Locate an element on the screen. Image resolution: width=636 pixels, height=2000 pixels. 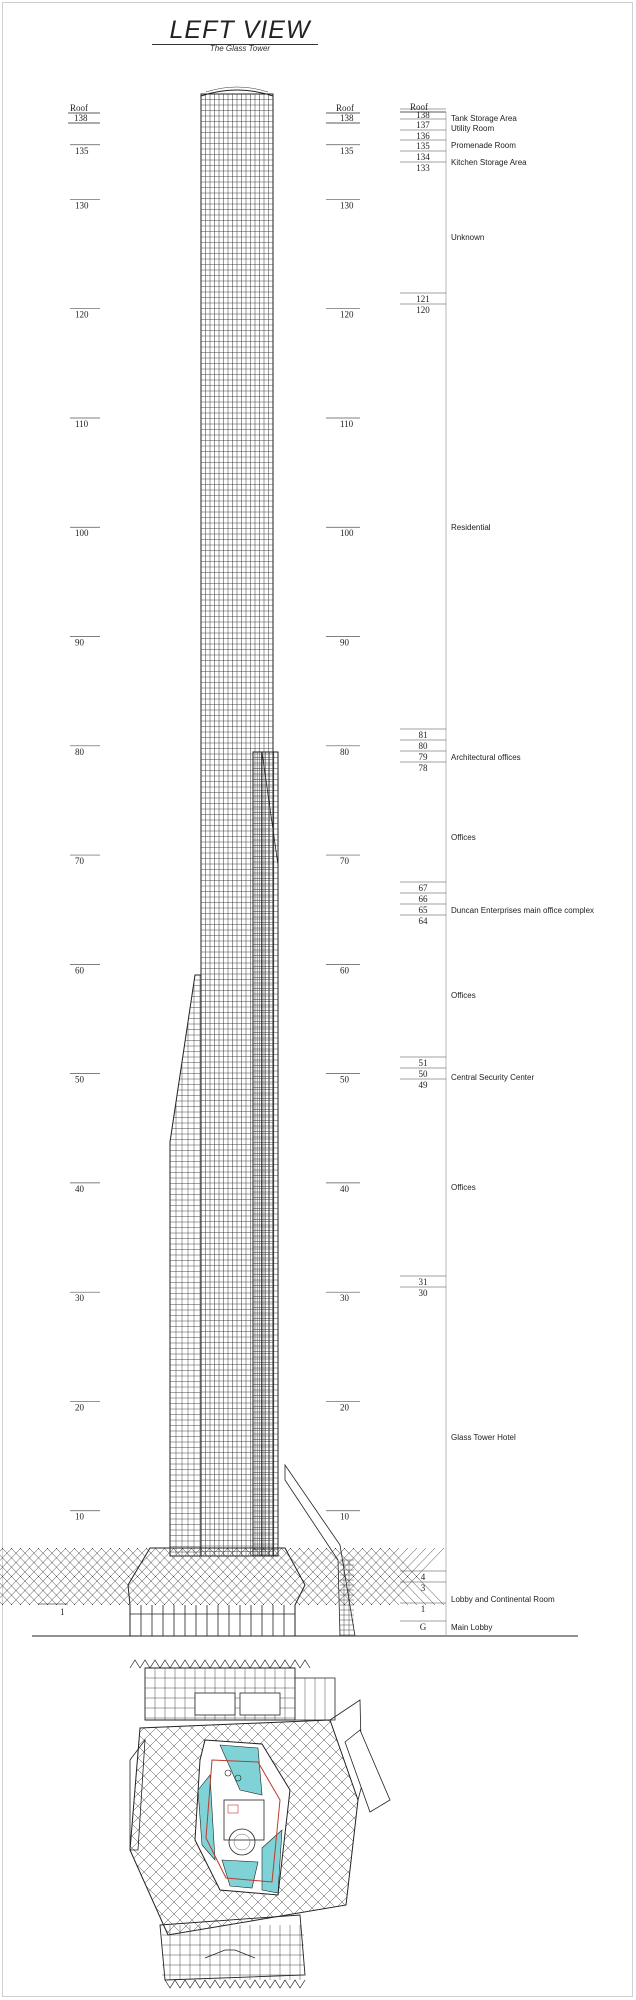
right-wing is located at coordinates (265, 1154).